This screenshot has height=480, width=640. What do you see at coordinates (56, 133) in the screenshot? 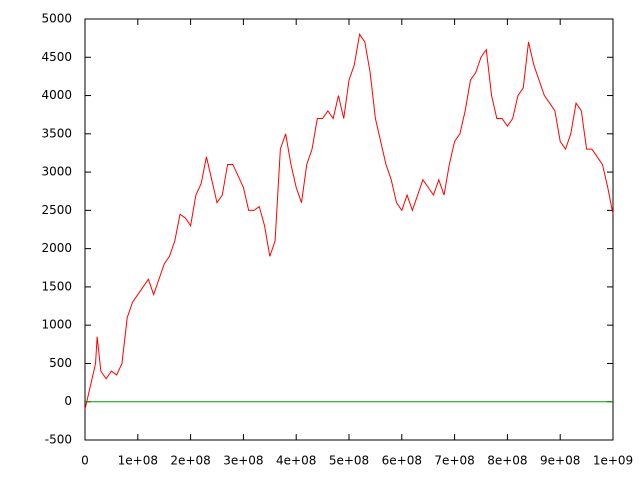
I see `y-tick-label: 3500` at bounding box center [56, 133].